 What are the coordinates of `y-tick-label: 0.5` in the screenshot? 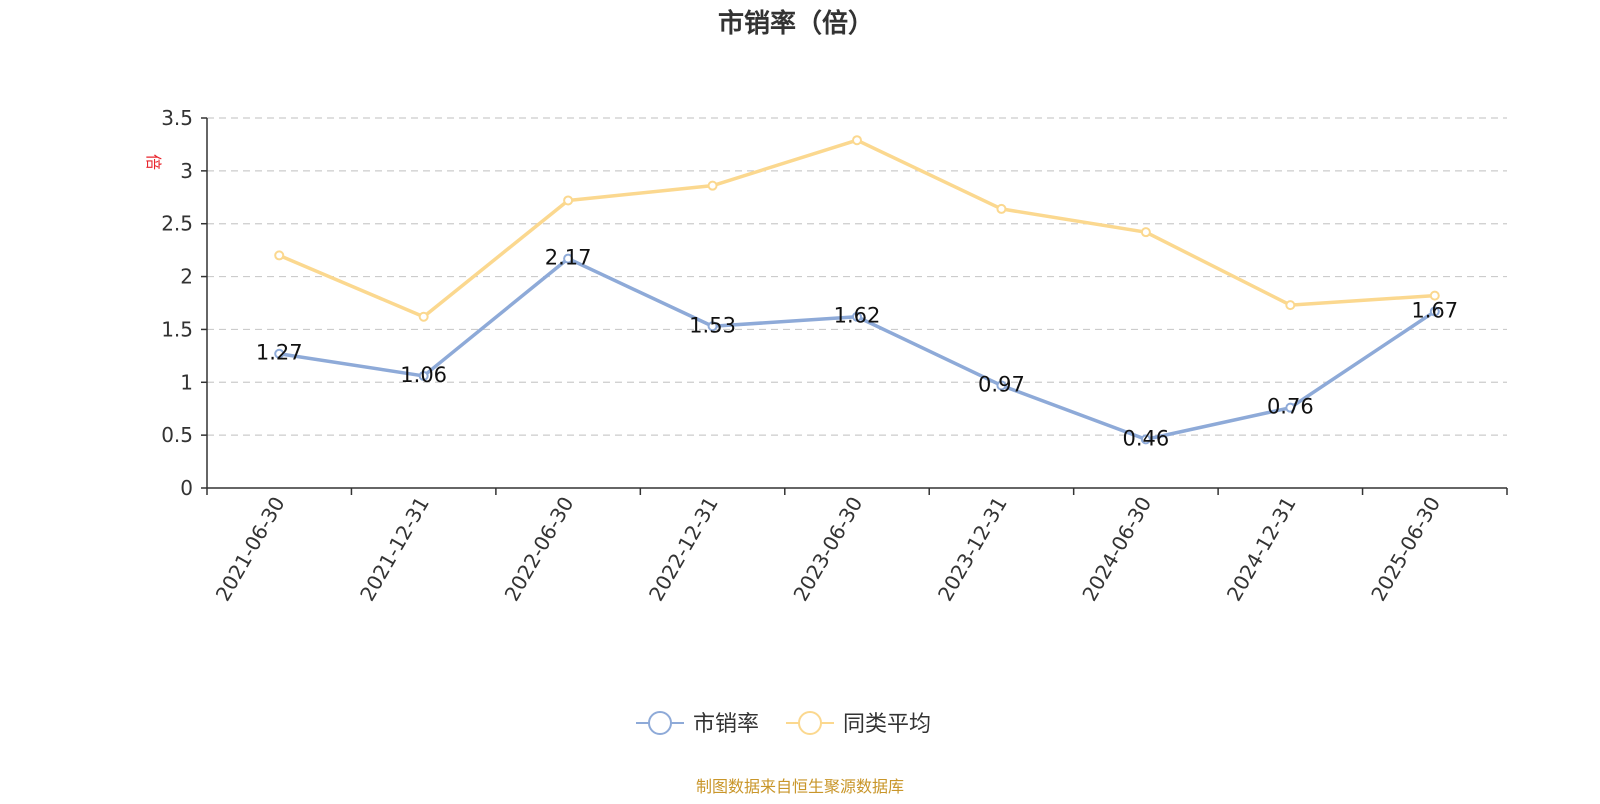 It's located at (177, 435).